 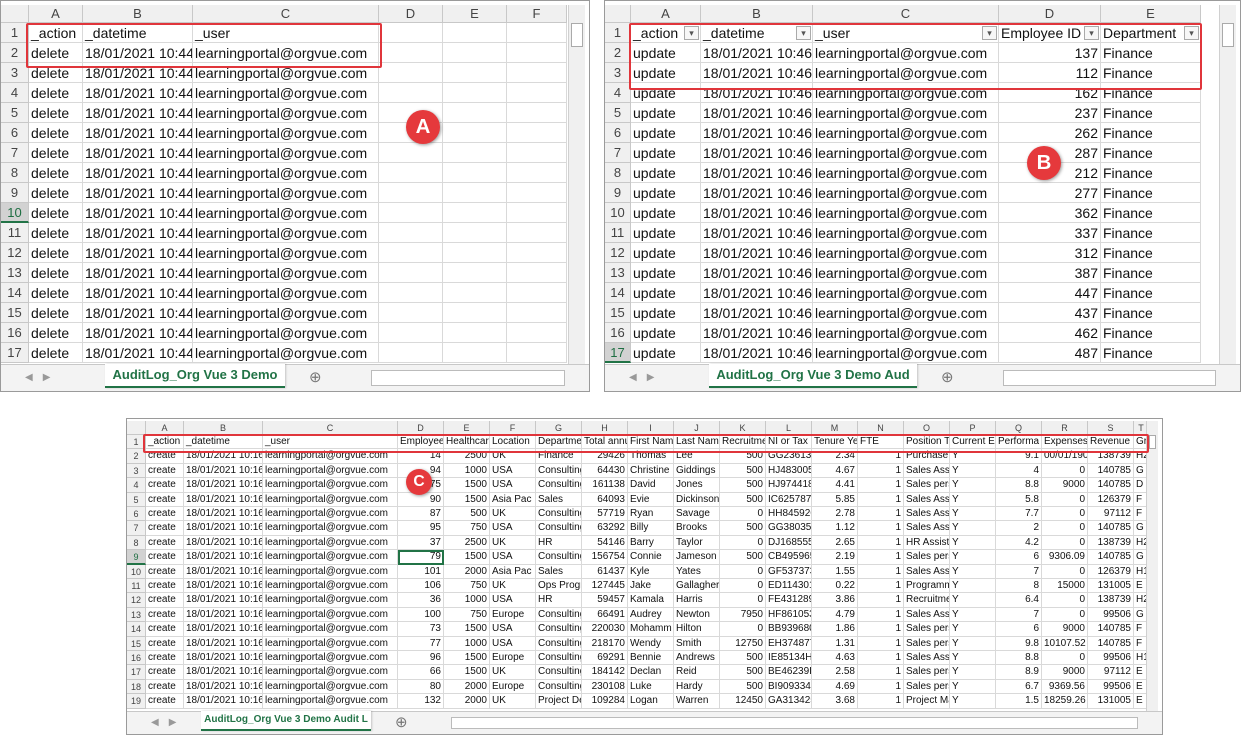 I want to click on header-cell: FTE, so click(x=881, y=442).